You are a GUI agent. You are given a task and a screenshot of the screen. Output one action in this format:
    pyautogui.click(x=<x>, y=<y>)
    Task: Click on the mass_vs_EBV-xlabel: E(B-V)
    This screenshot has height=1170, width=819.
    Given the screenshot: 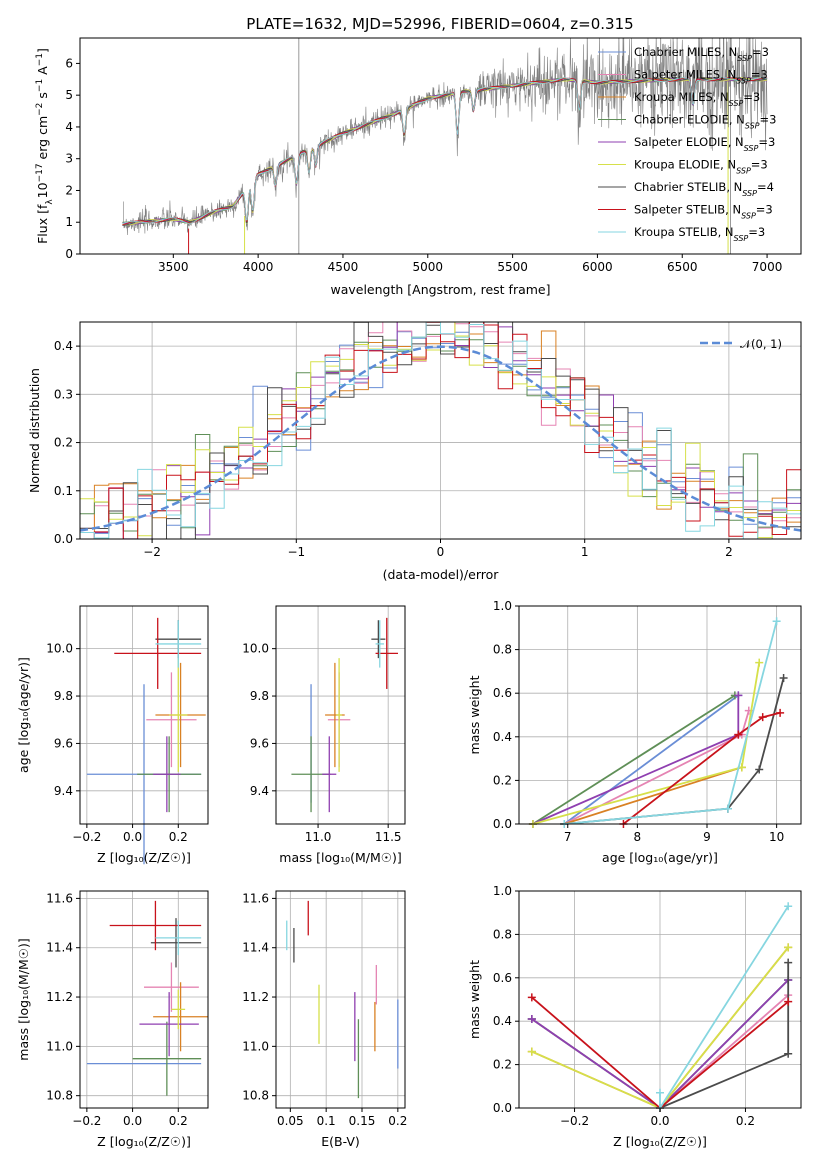 What is the action you would take?
    pyautogui.click(x=340, y=1141)
    